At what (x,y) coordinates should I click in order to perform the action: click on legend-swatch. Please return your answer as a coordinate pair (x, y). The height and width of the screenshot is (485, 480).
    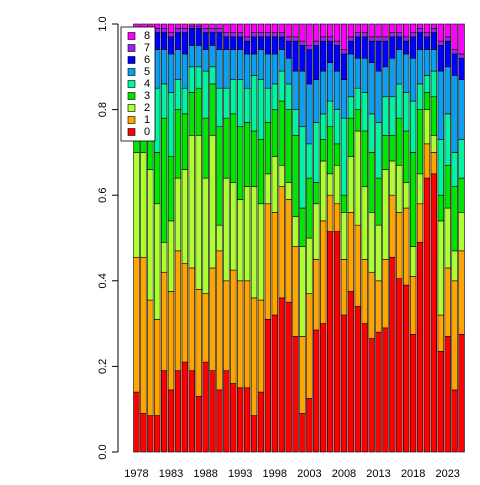
    Looking at the image, I should click on (131, 96).